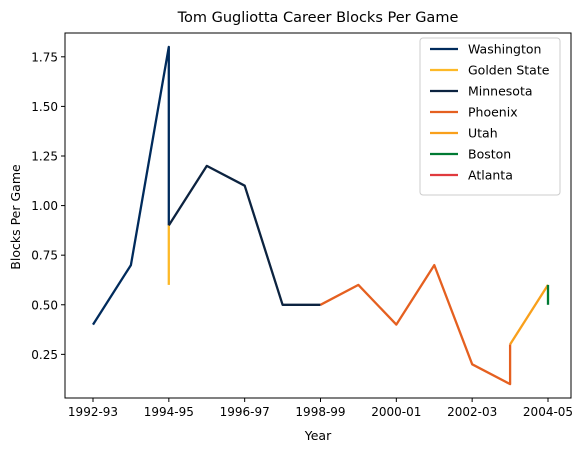  Describe the element at coordinates (529, 315) in the screenshot. I see `series-line-utah` at that location.